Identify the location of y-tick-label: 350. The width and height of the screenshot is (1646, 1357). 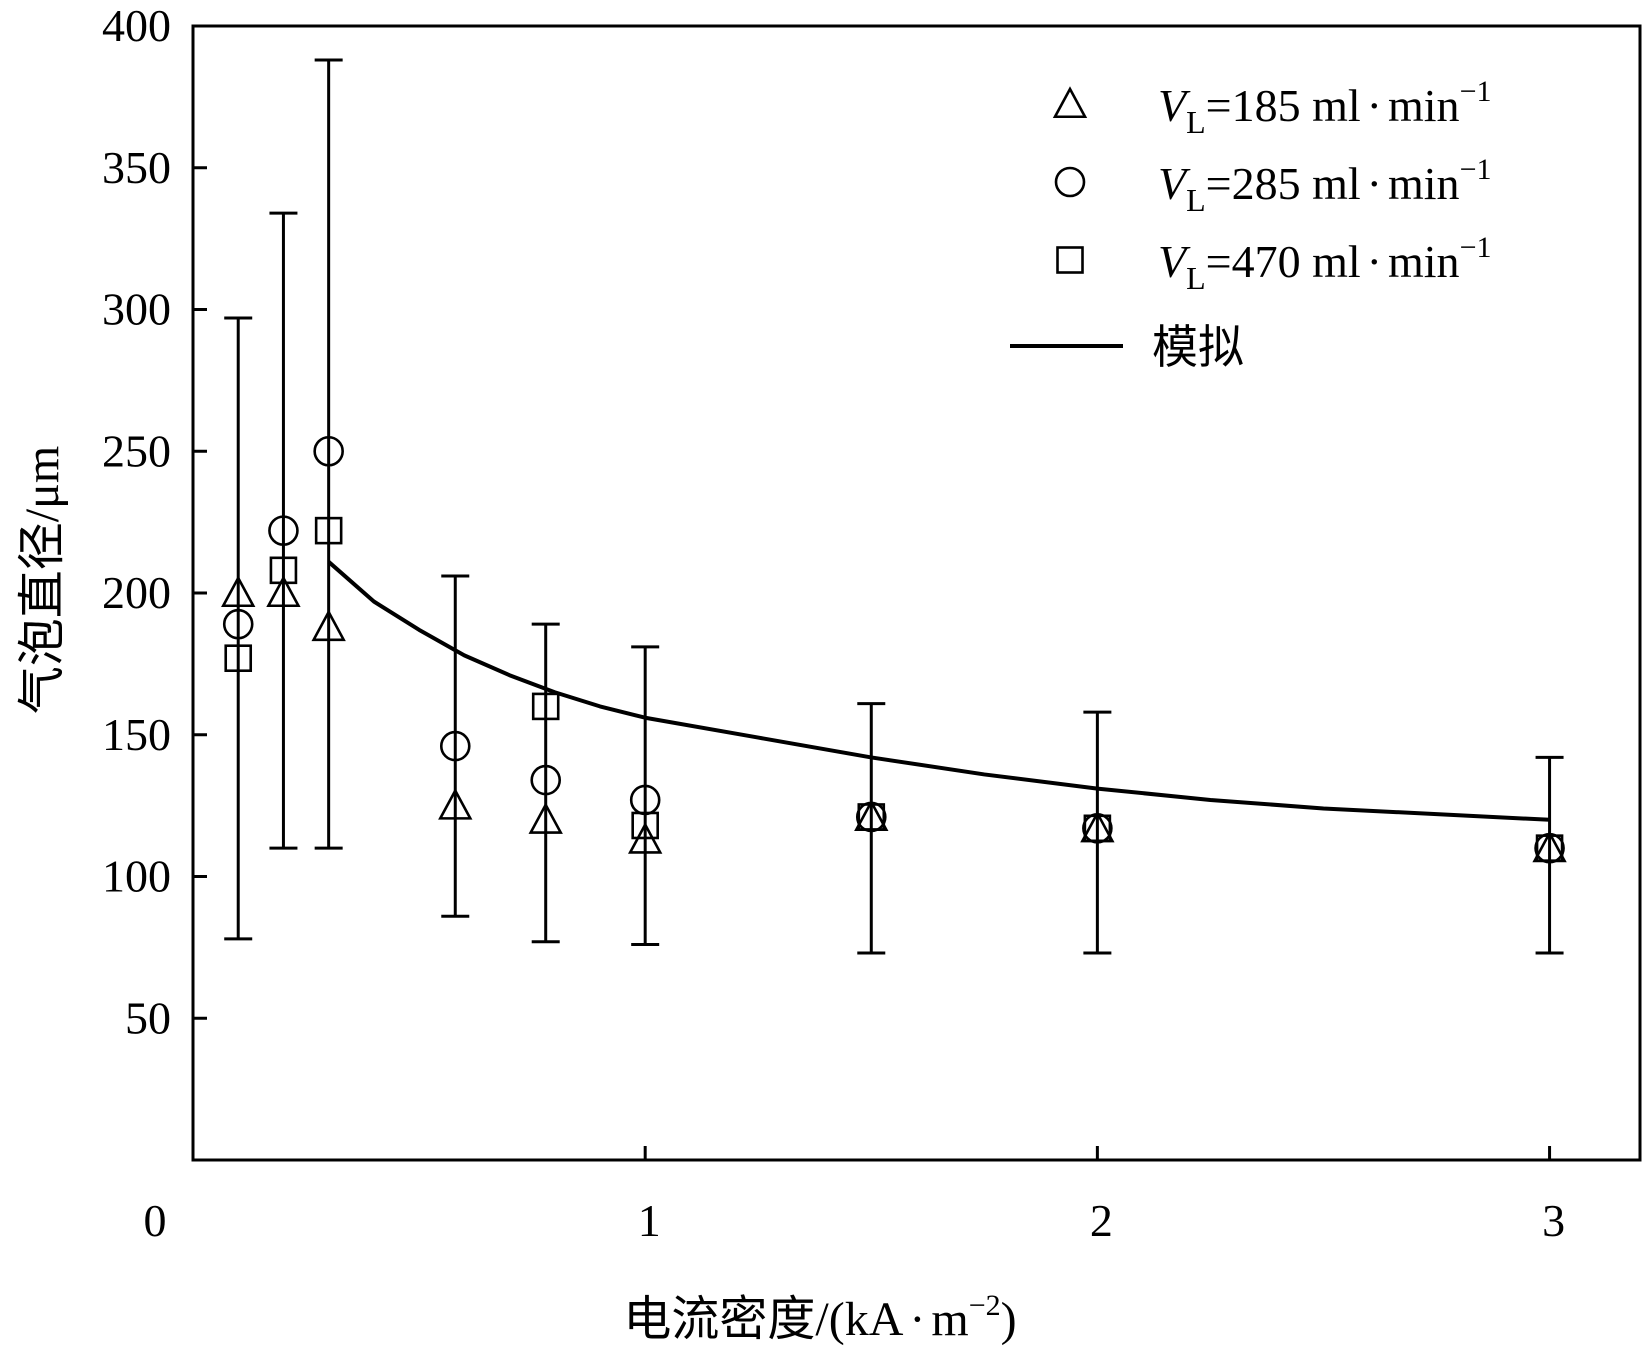
(136, 167).